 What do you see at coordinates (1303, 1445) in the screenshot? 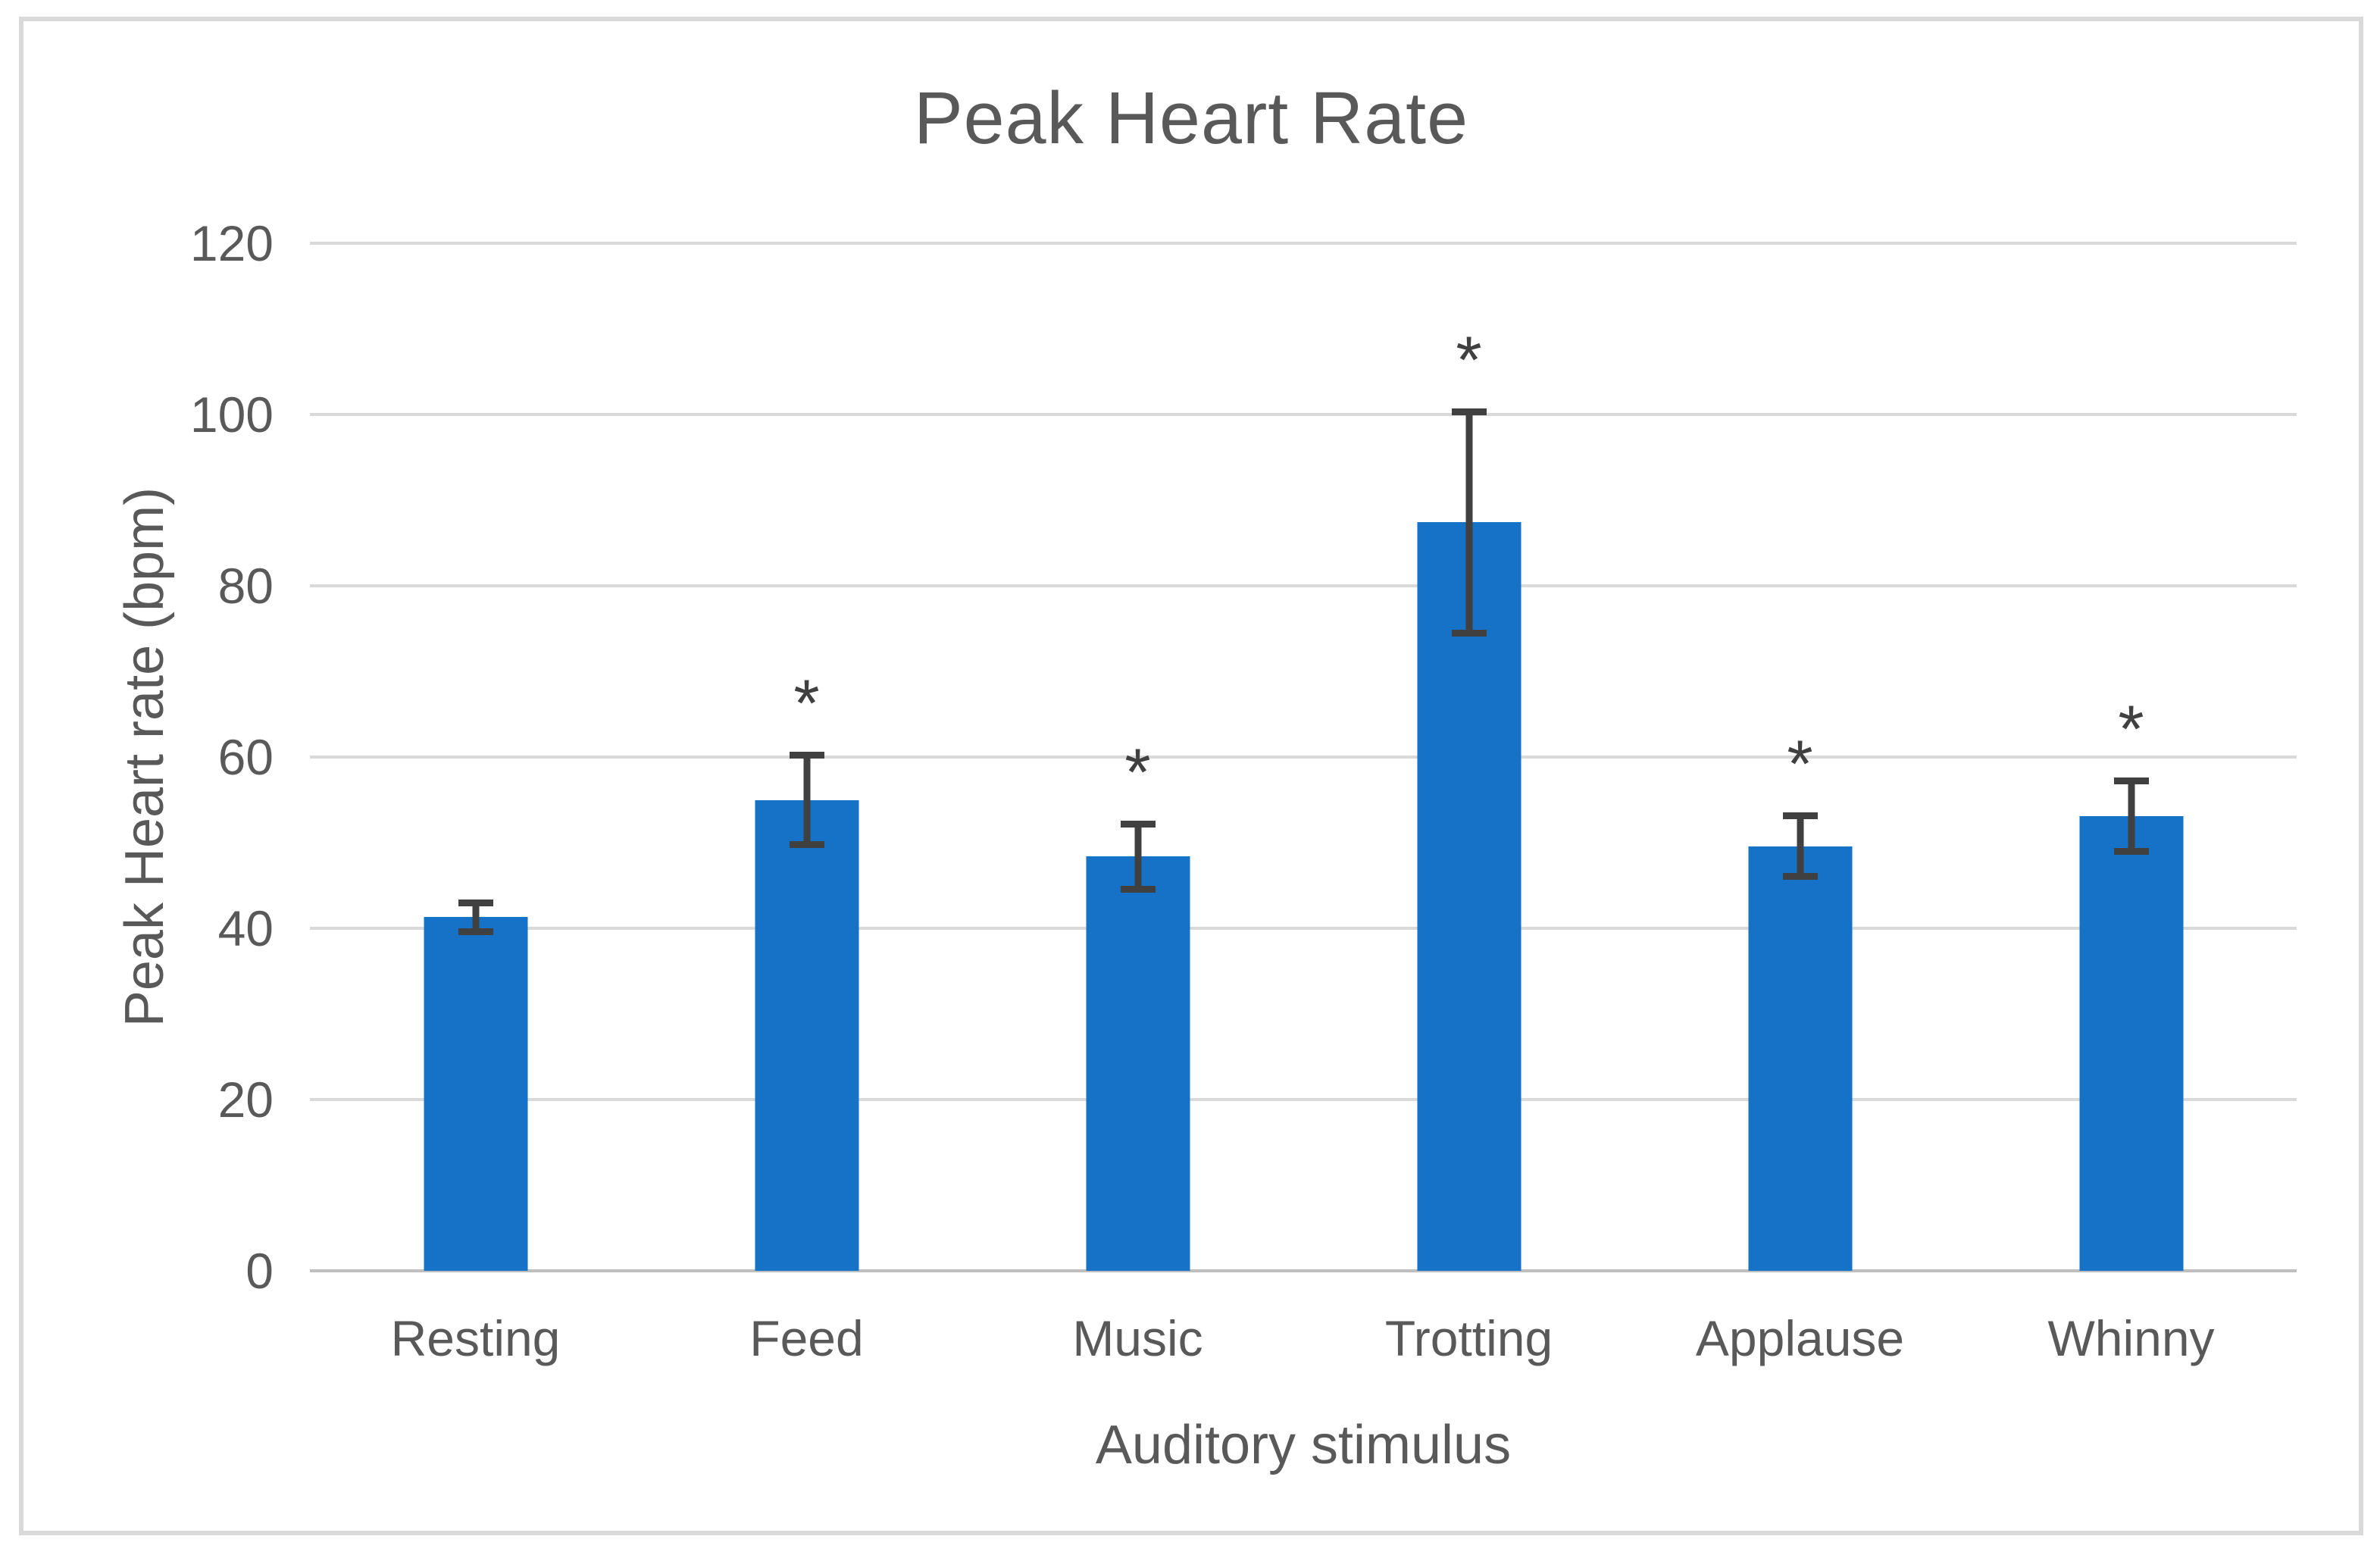
I see `x-axis-title: Auditory stimulus` at bounding box center [1303, 1445].